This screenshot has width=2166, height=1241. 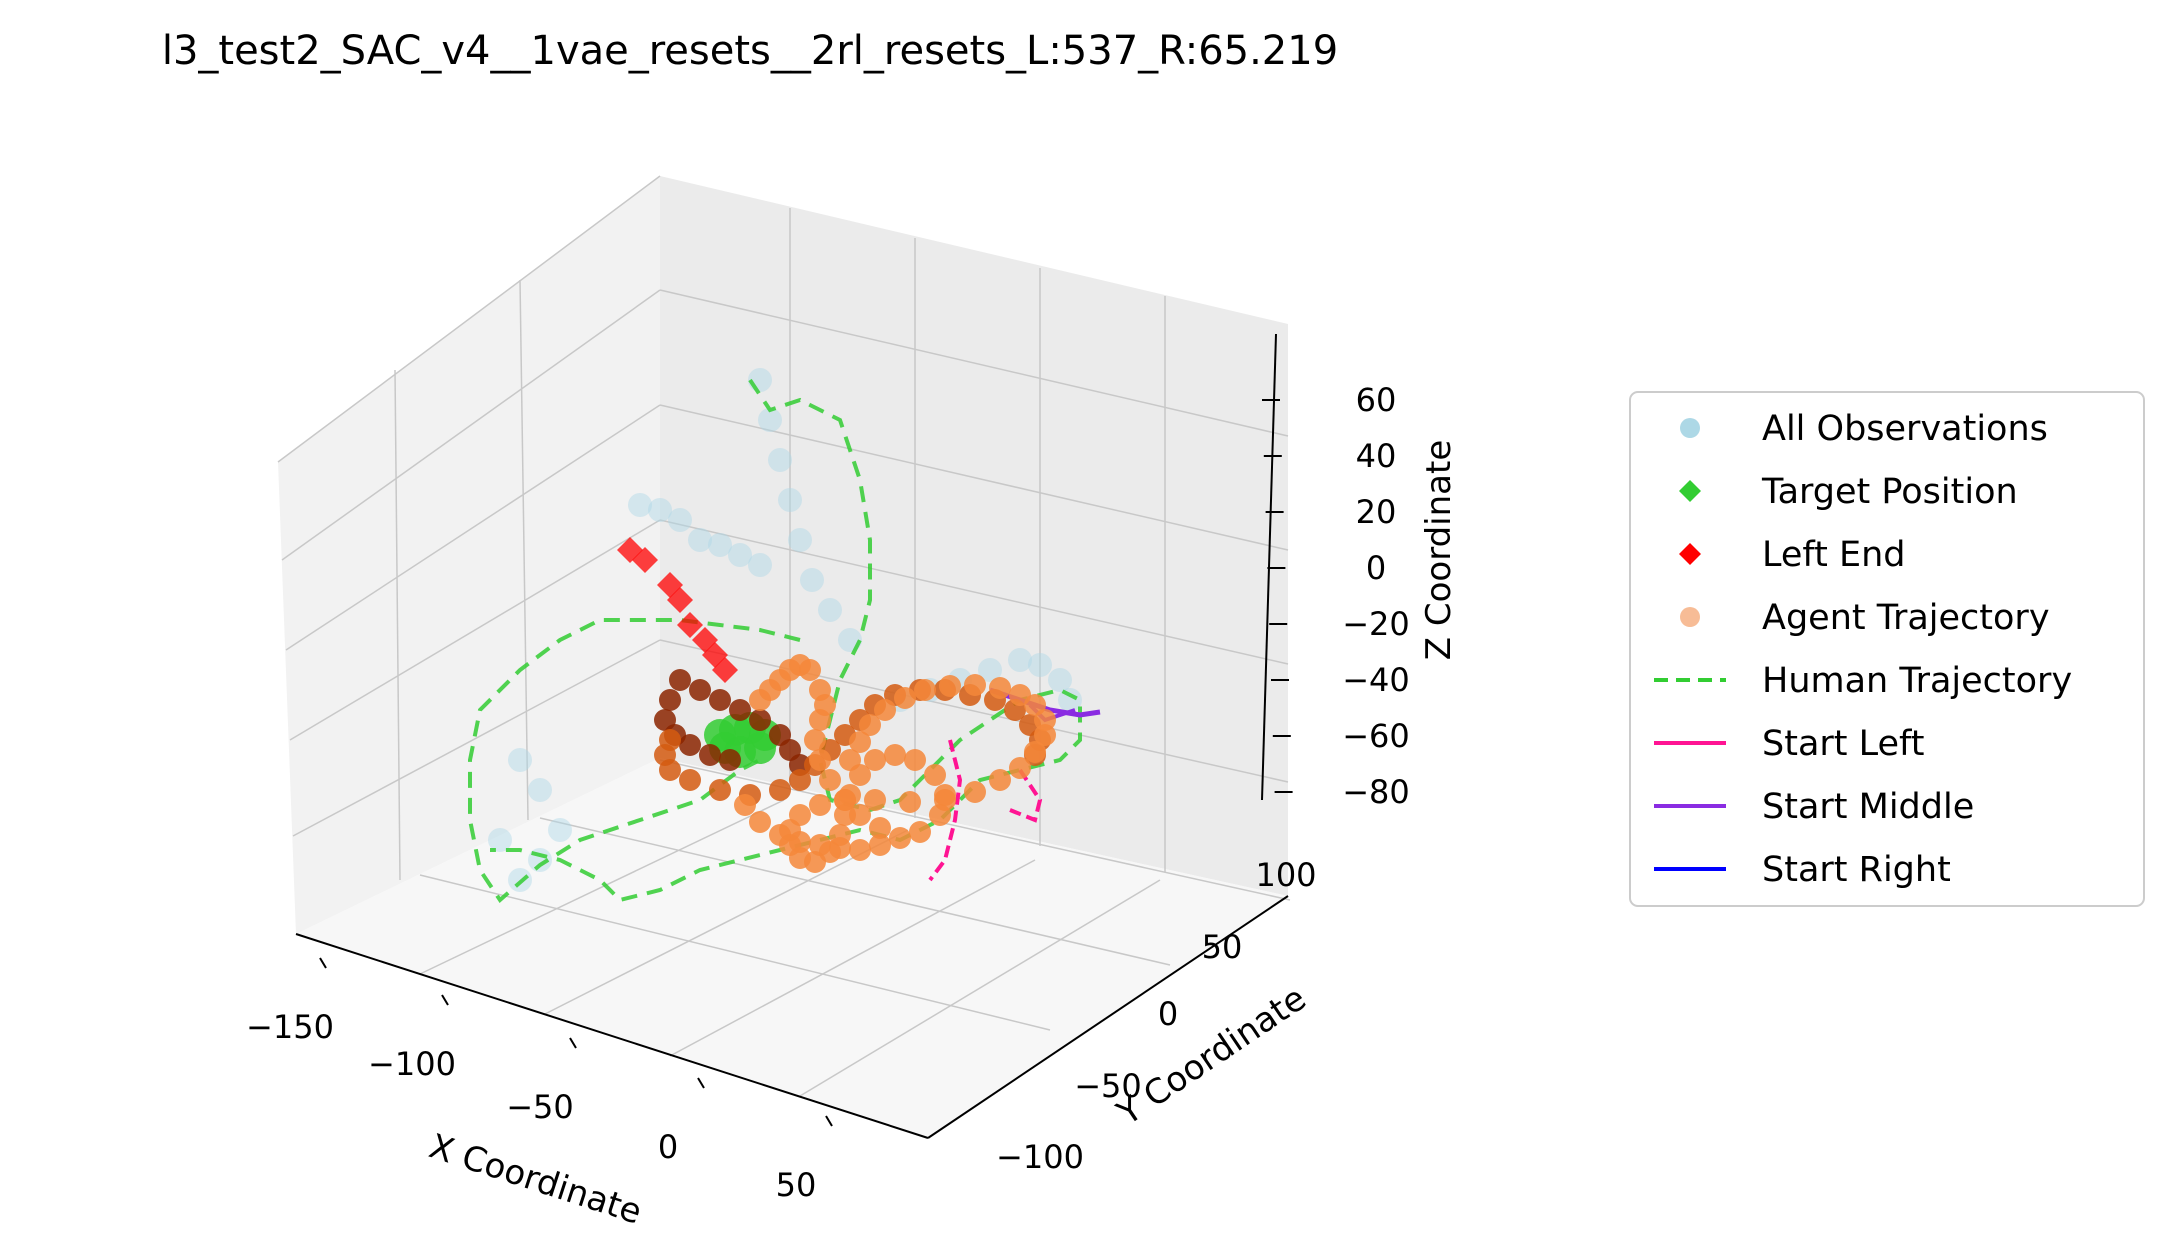 I want to click on z-axis-label: Z Coordinate, so click(x=1439, y=550).